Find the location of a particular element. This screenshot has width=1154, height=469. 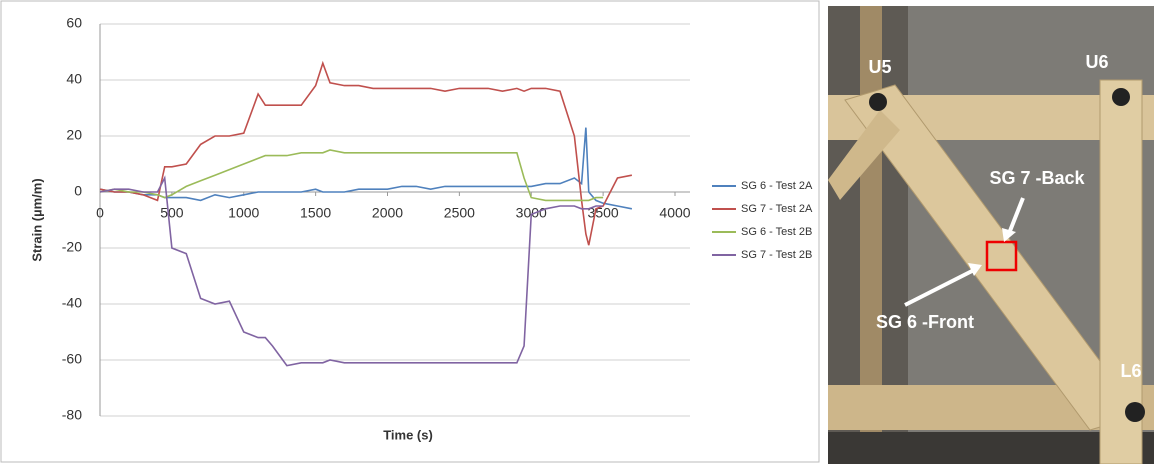

y-tick-label: -60 is located at coordinates (72, 359).